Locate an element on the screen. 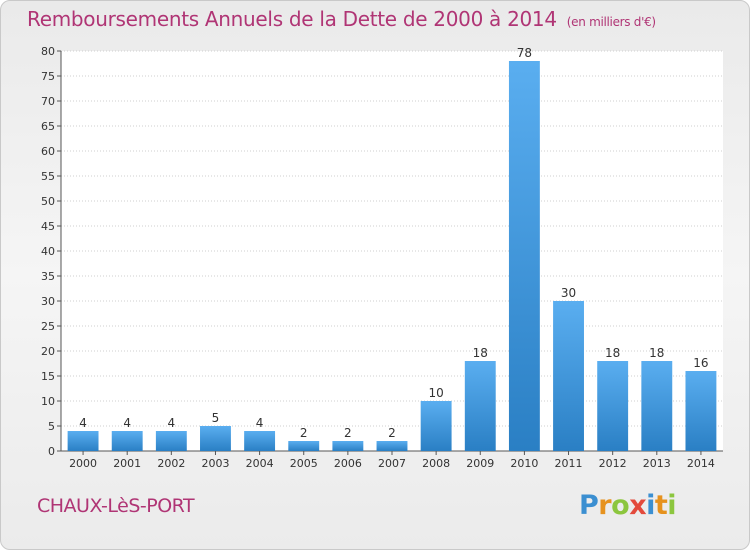  logo-letter: x is located at coordinates (638, 505).